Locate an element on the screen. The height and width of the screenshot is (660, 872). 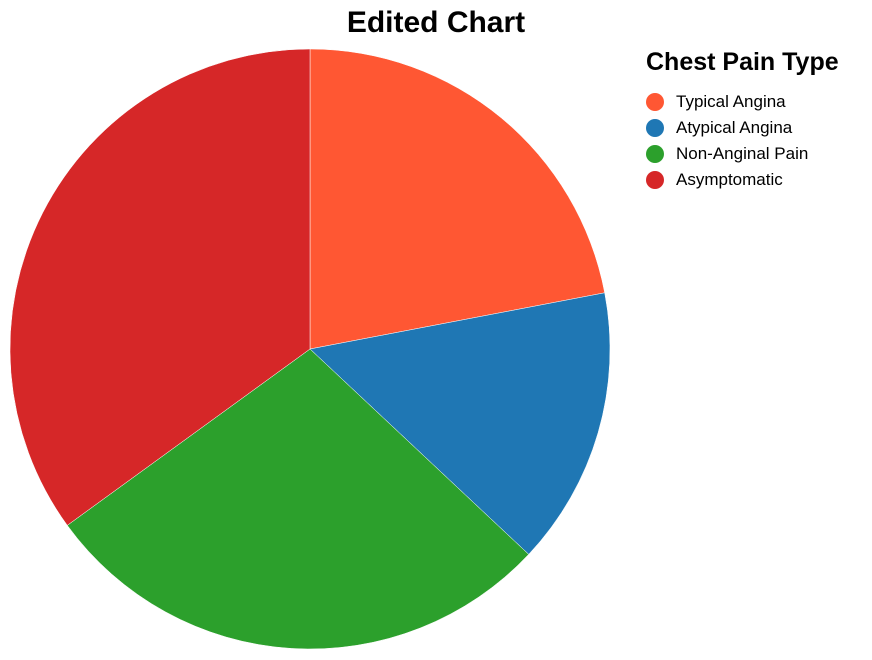
legend-label-typical-angina: Typical Angina is located at coordinates (731, 101).